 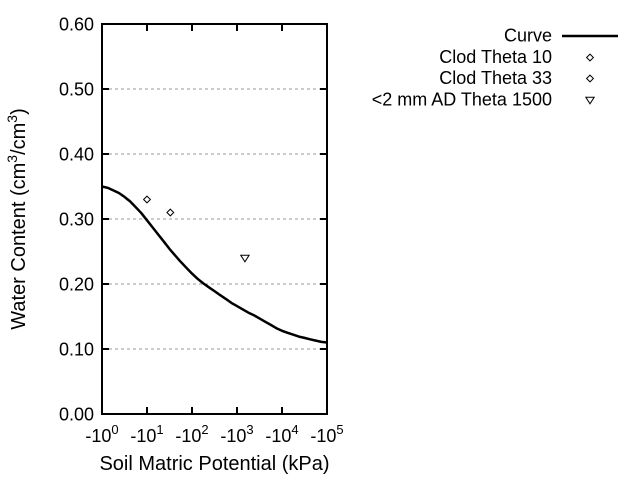 I want to click on y-tick-label: 0.30, so click(x=76, y=220).